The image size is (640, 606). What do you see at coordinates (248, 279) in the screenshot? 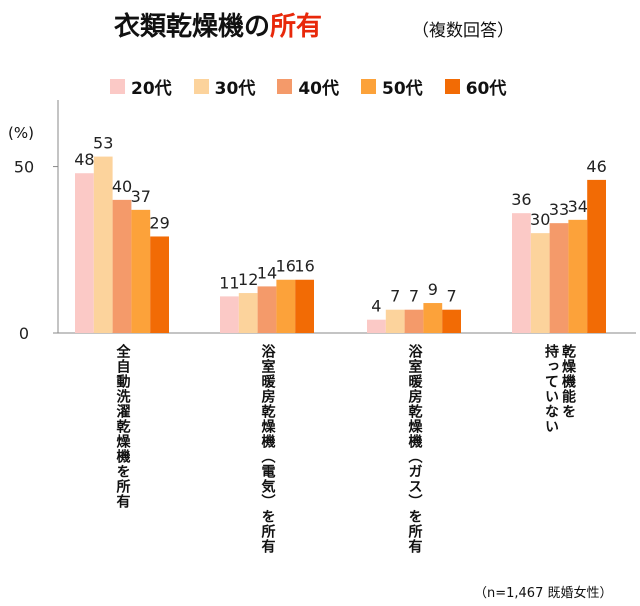
I see `bar-value-label: 12` at bounding box center [248, 279].